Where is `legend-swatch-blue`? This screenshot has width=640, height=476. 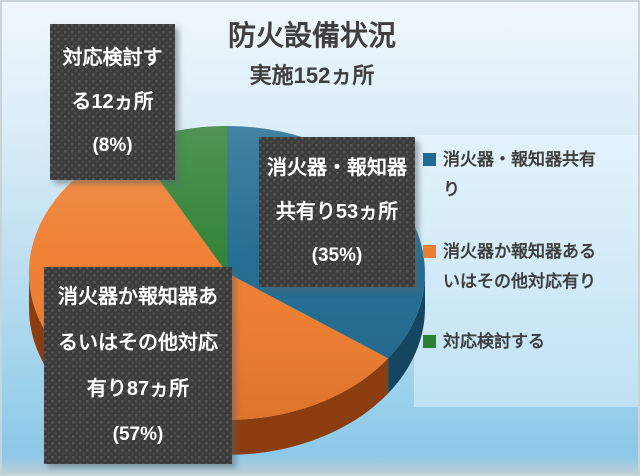
legend-swatch-blue is located at coordinates (429, 159).